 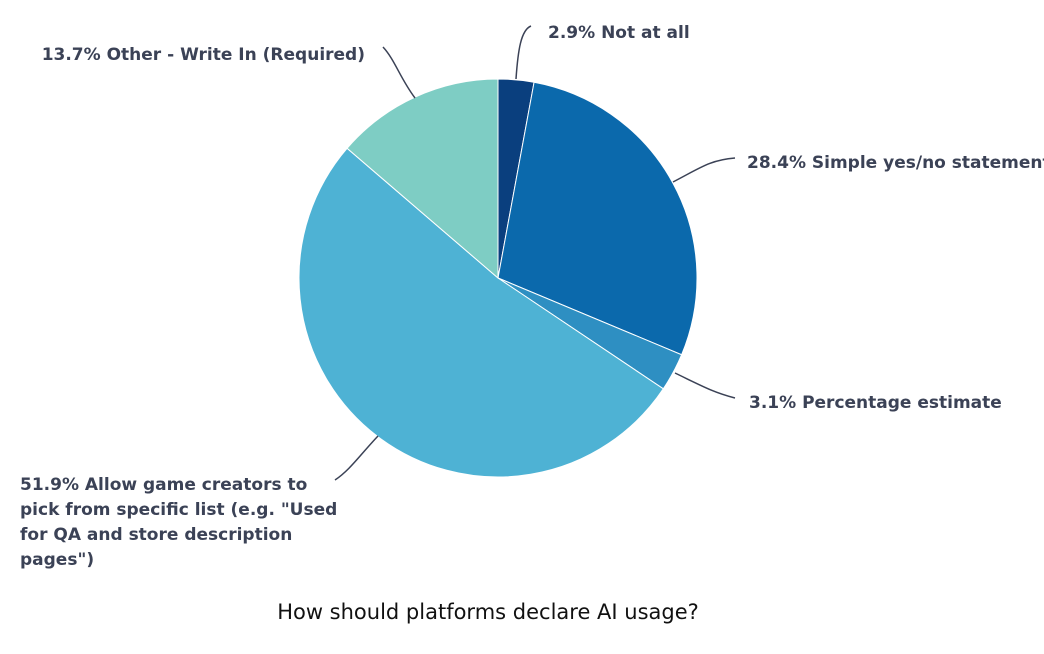 What do you see at coordinates (356, 458) in the screenshot?
I see `leader-line-pick-from-list` at bounding box center [356, 458].